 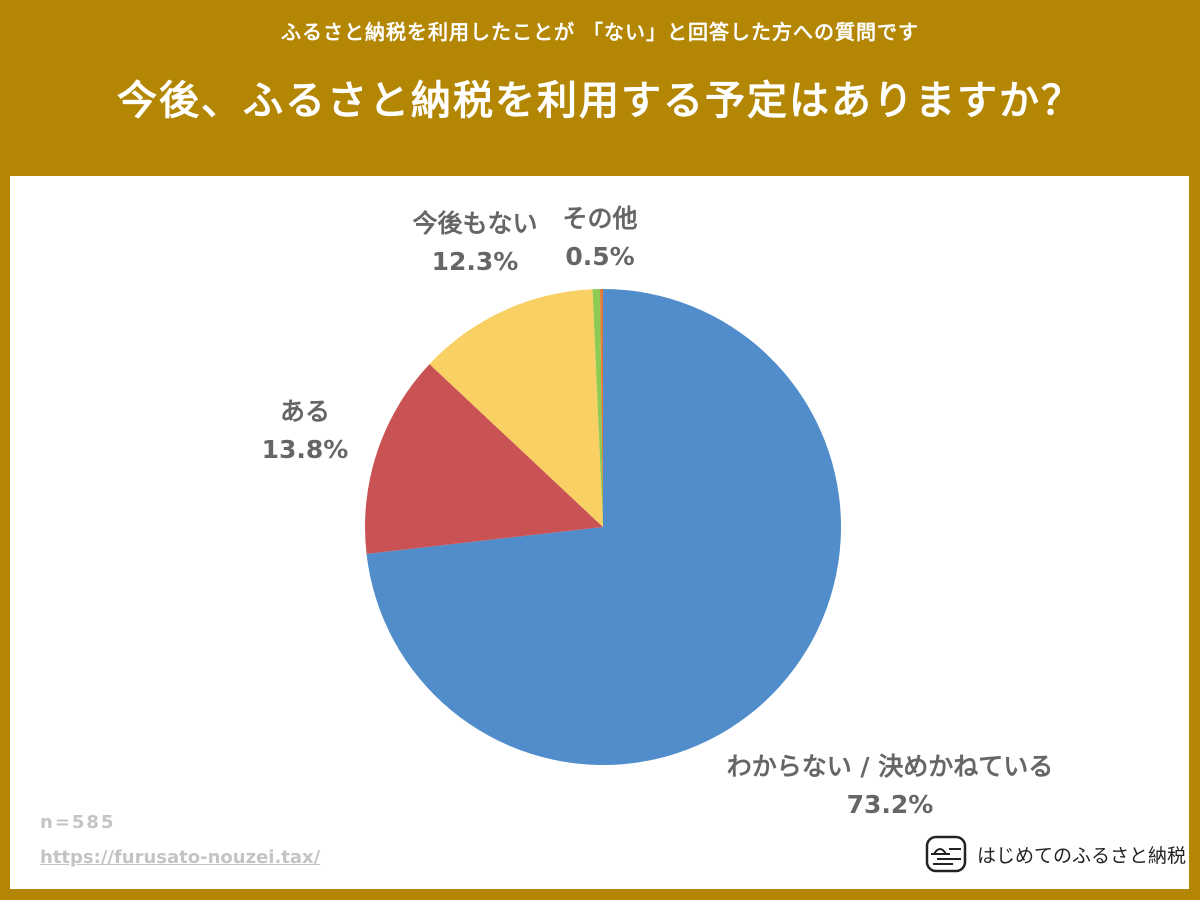 I want to click on source-link: https://furusato-nouzei.tax/, so click(x=180, y=857).